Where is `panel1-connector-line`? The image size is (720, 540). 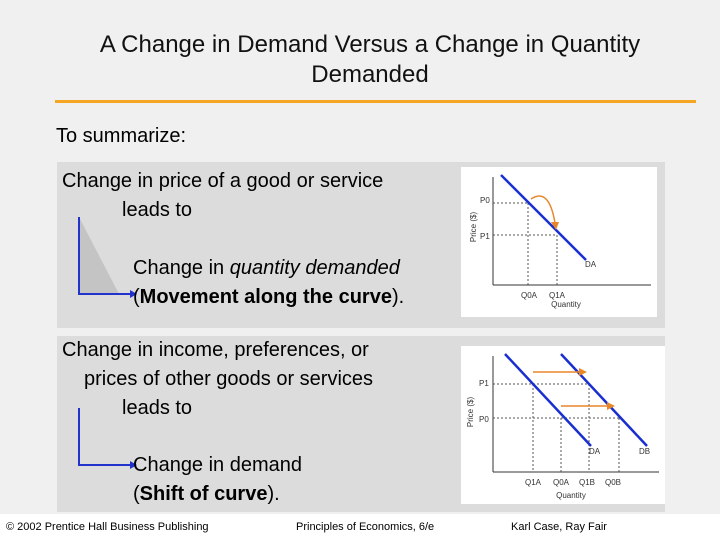
panel1-connector-line is located at coordinates (104, 256).